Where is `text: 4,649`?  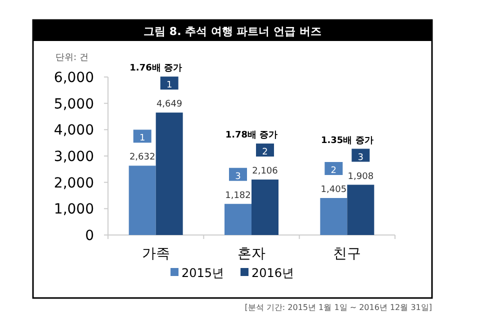 text: 4,649 is located at coordinates (169, 105).